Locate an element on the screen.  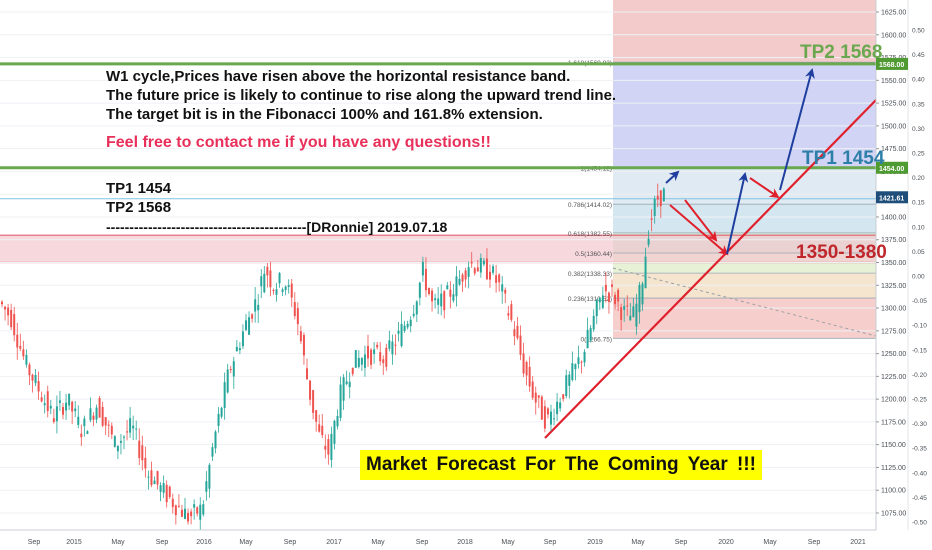
time-tick-label: 2021 is located at coordinates (858, 542).